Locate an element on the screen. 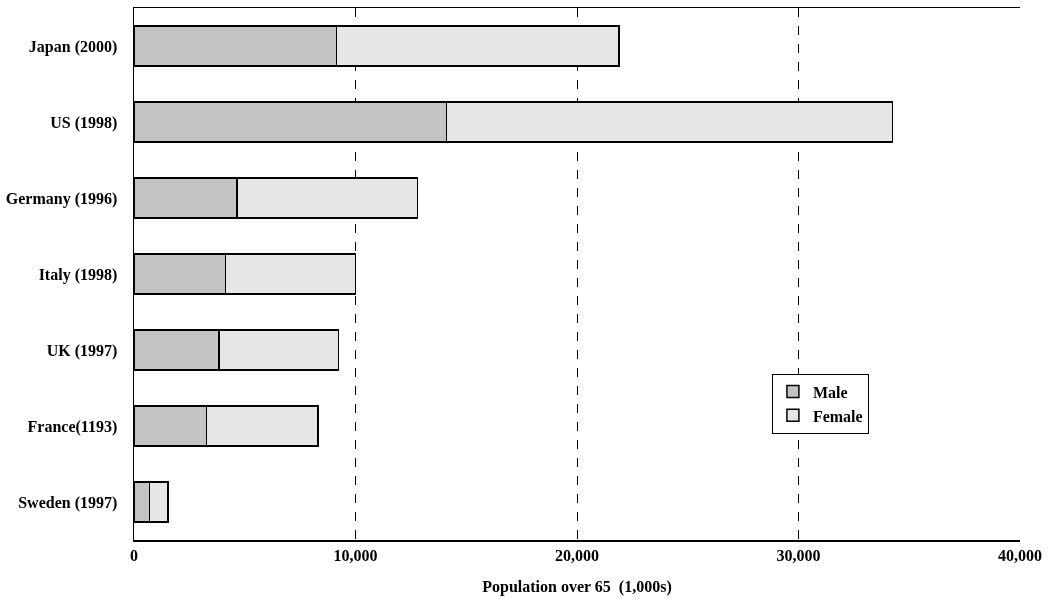 The height and width of the screenshot is (599, 1058). legend-label: Female is located at coordinates (837, 416).